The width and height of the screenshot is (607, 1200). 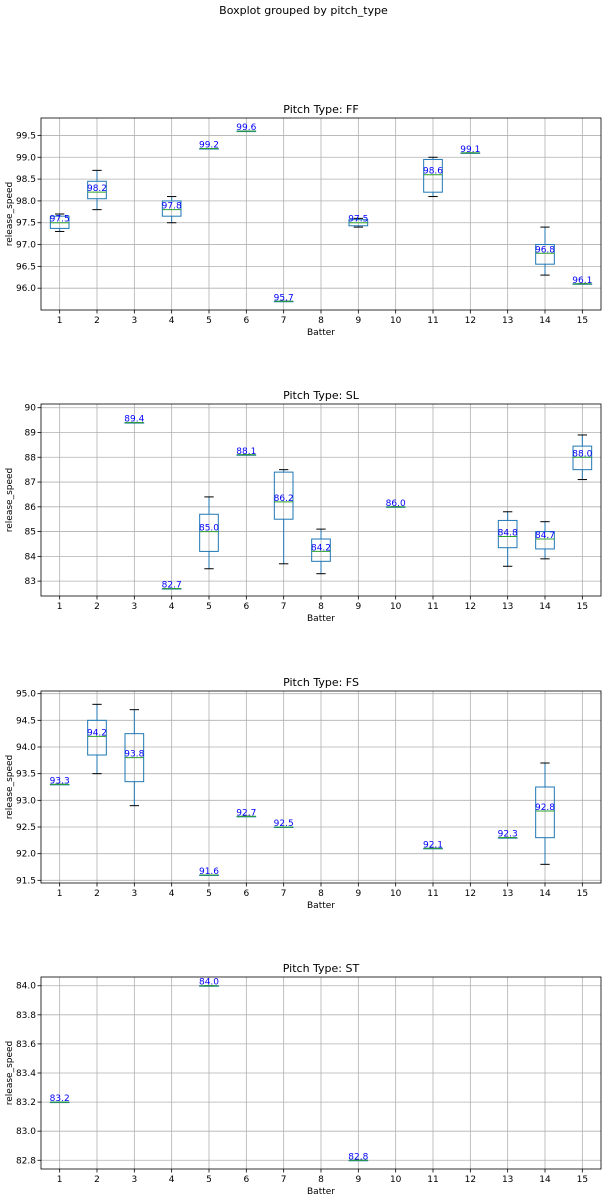 I want to click on y-tick-label: 83.6, so click(x=26, y=1045).